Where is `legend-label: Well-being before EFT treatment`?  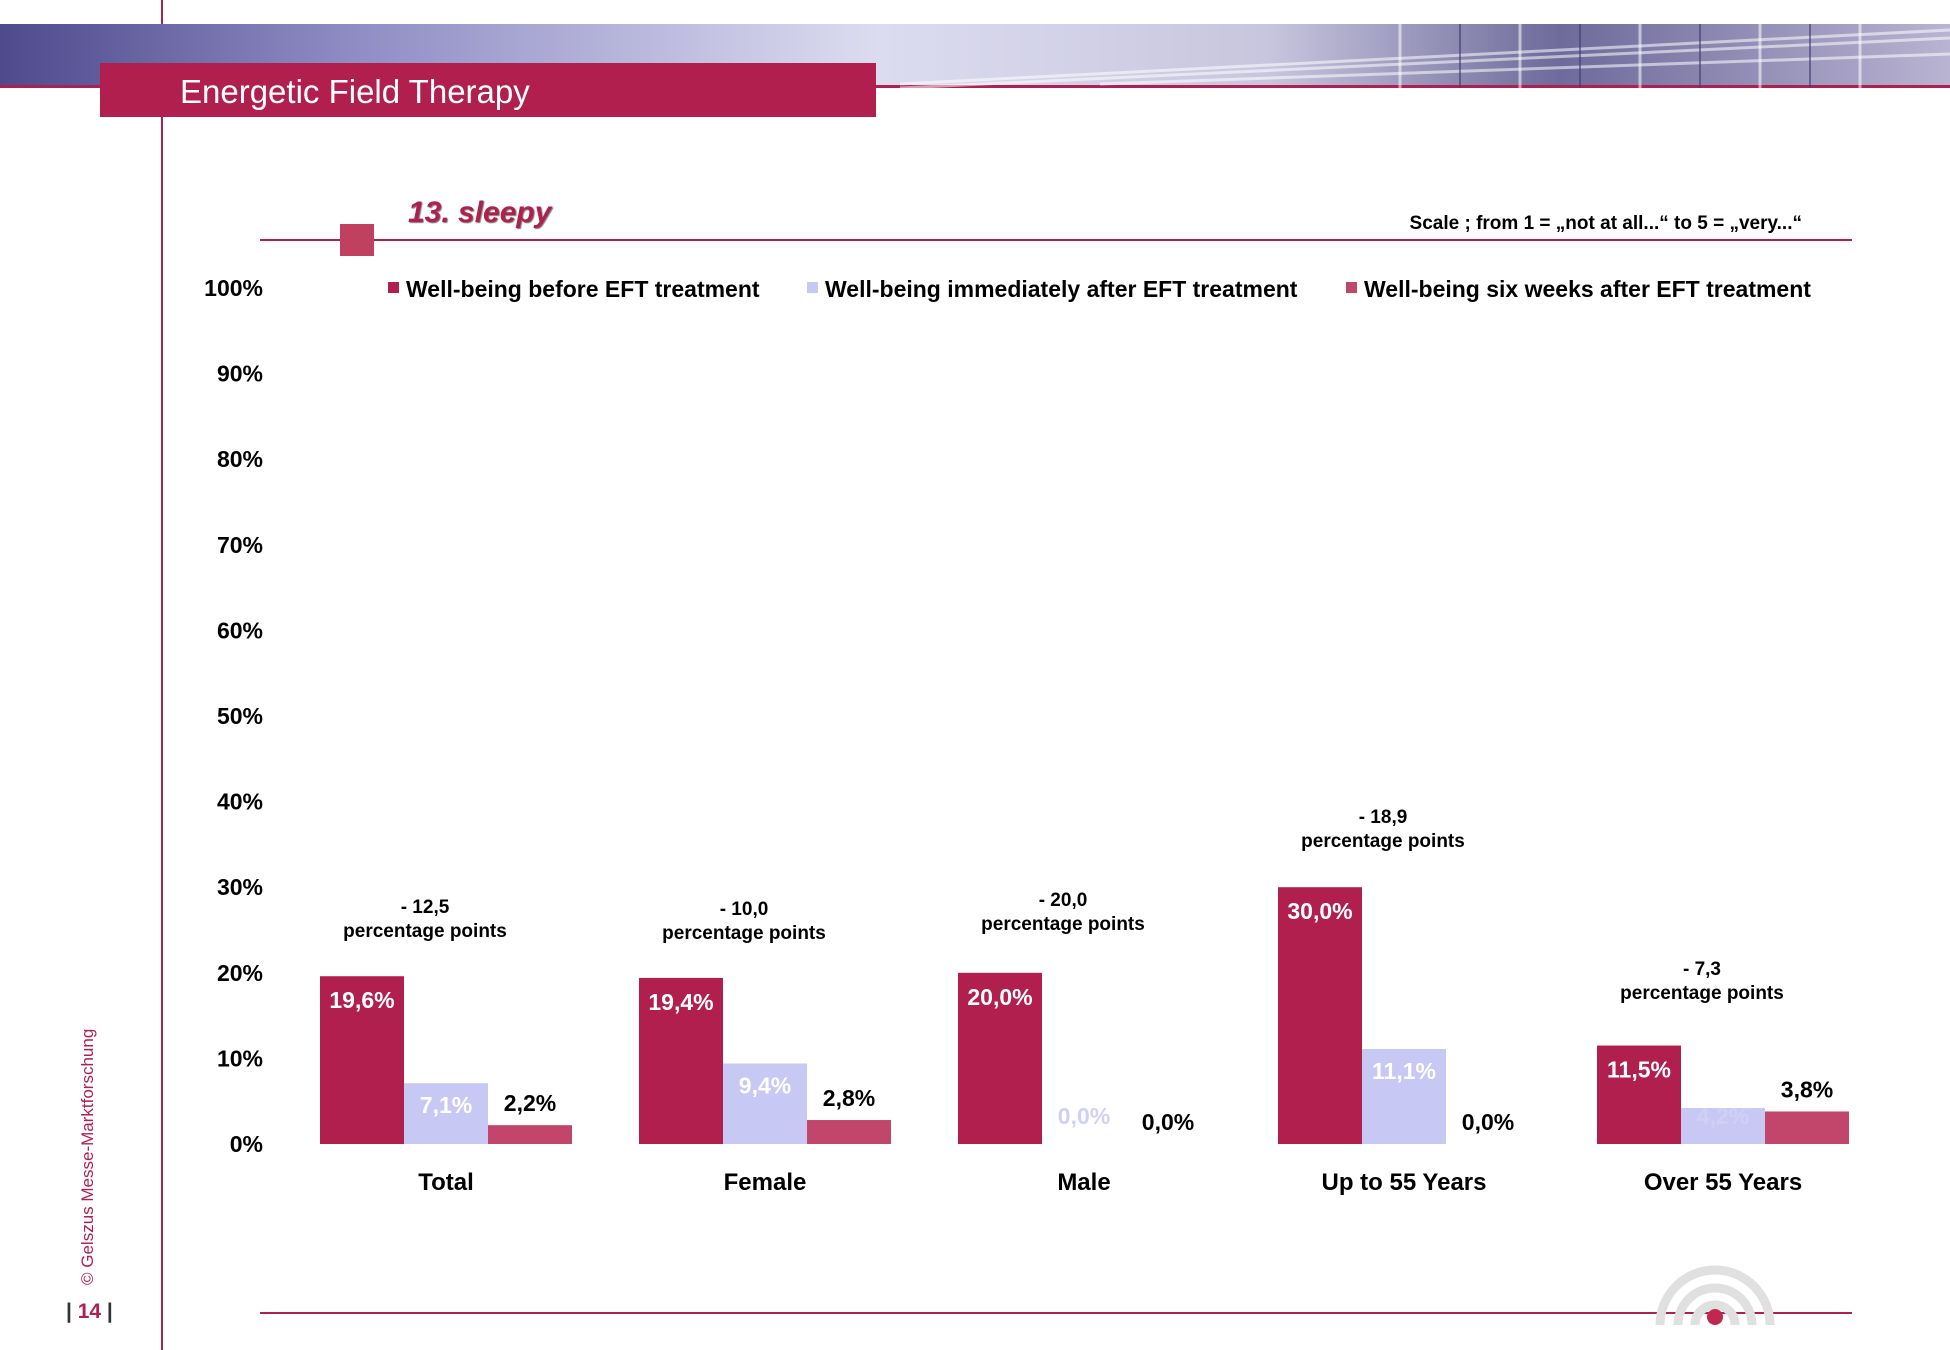 legend-label: Well-being before EFT treatment is located at coordinates (583, 289).